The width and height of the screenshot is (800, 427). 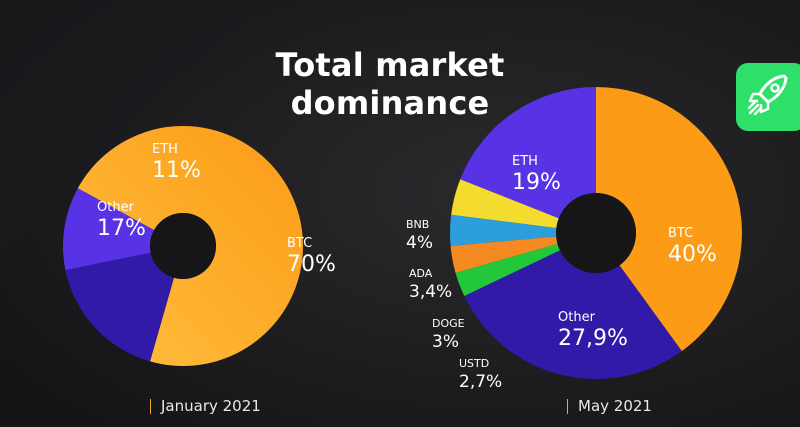 I want to click on label-value-ada: 3,4%, so click(x=430, y=292).